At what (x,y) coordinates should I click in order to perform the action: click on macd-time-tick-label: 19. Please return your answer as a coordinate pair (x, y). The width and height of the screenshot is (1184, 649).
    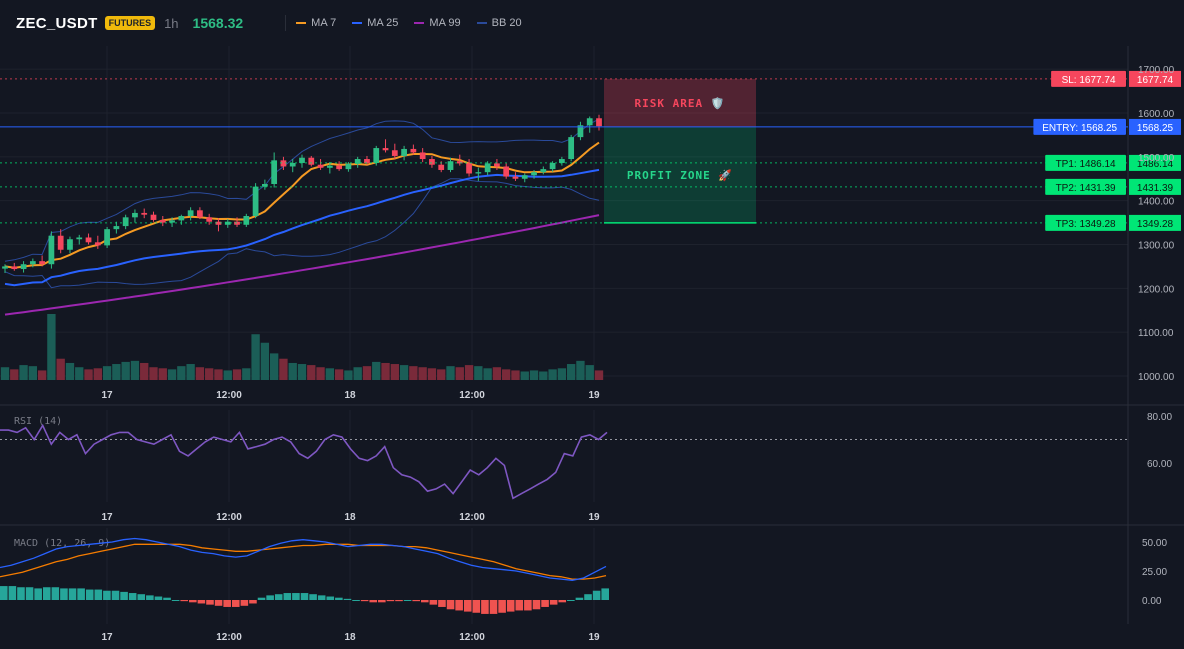
    Looking at the image, I should click on (594, 637).